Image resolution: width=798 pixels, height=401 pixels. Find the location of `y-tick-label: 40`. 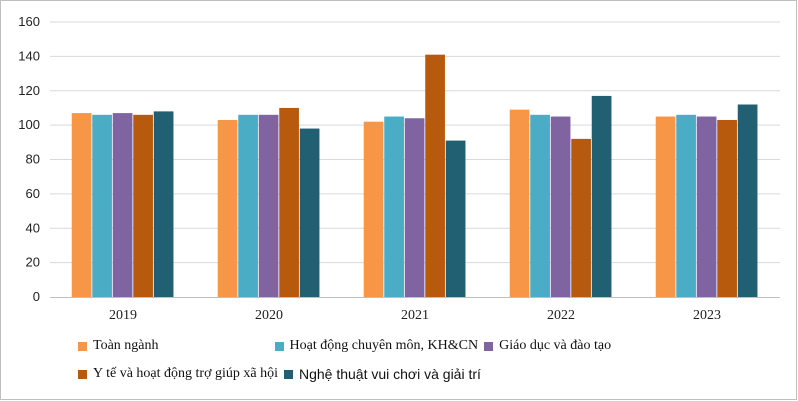

y-tick-label: 40 is located at coordinates (33, 227).